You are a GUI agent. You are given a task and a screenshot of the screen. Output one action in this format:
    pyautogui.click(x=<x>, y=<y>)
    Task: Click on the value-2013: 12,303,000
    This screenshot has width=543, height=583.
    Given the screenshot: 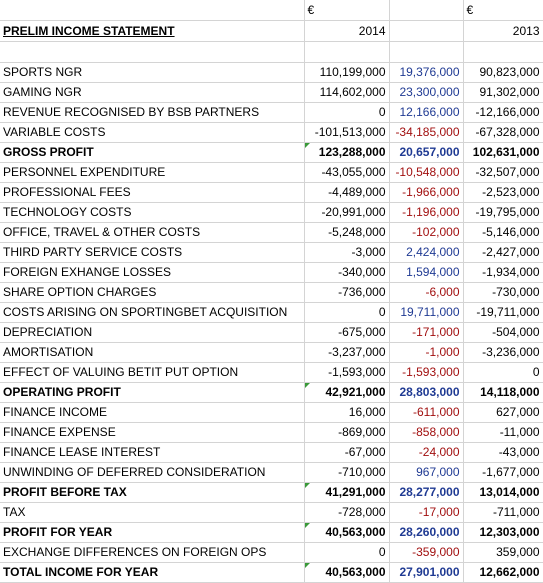 What is the action you would take?
    pyautogui.click(x=503, y=532)
    